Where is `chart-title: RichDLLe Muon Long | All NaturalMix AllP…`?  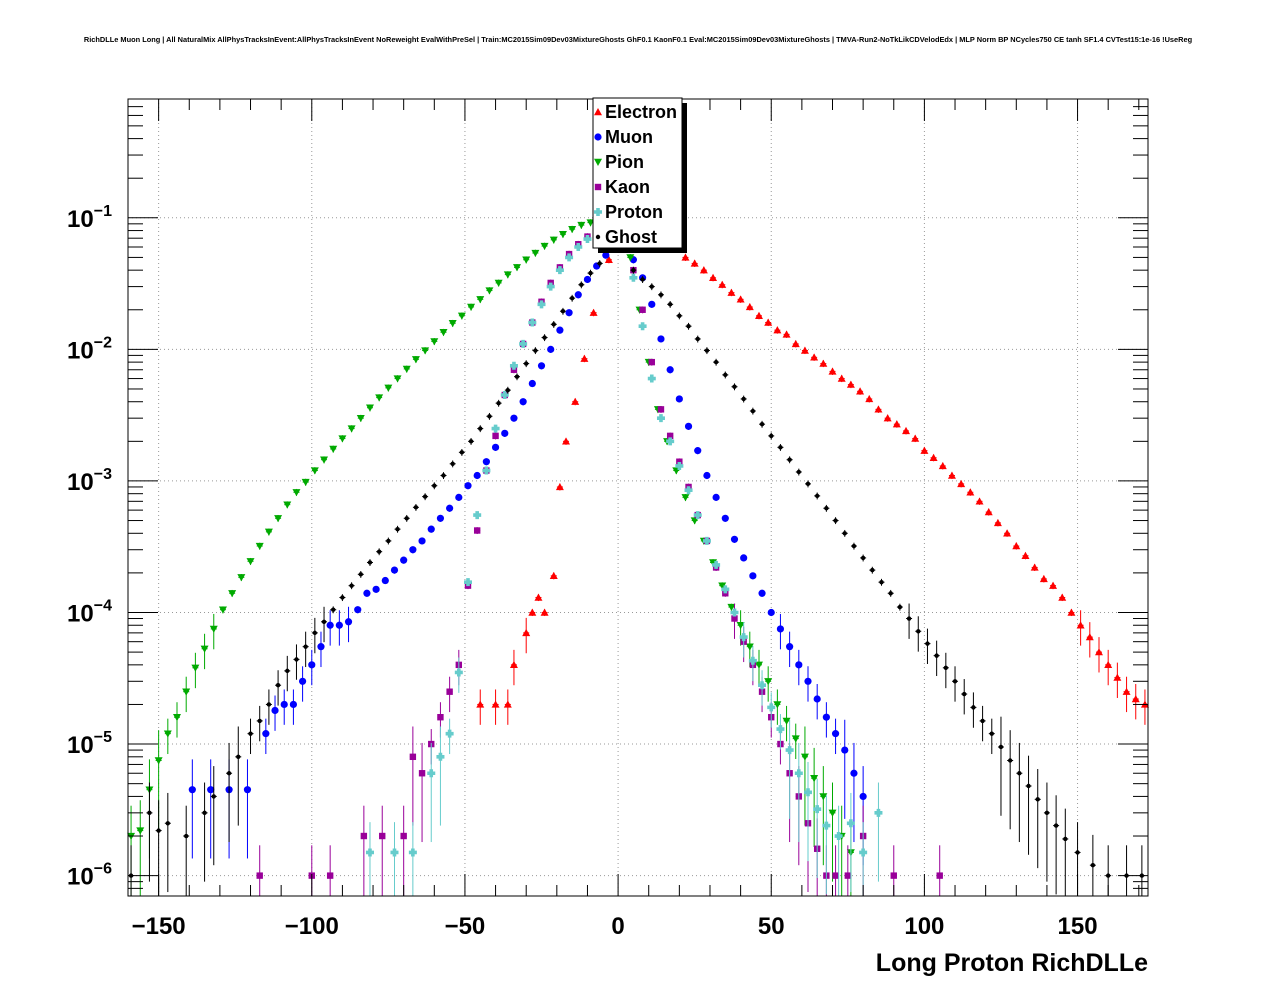
chart-title: RichDLLe Muon Long | All NaturalMix AllP… is located at coordinates (638, 39).